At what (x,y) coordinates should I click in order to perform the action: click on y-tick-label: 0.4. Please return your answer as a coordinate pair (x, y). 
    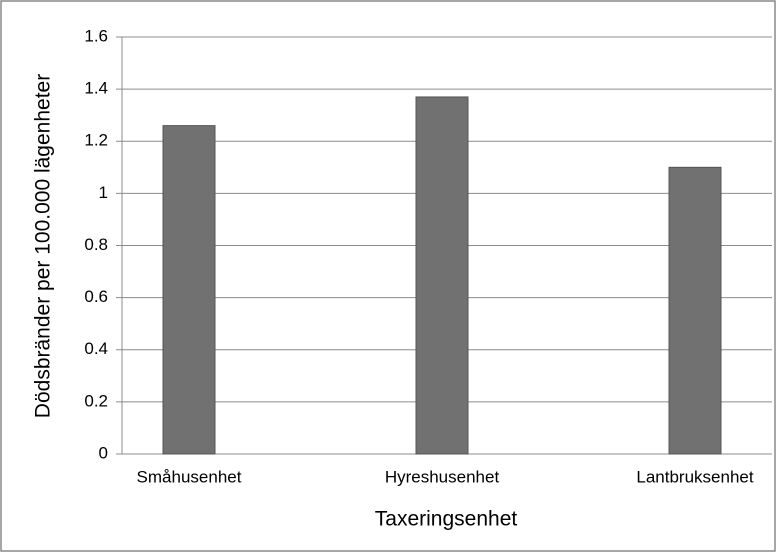
    Looking at the image, I should click on (96, 348).